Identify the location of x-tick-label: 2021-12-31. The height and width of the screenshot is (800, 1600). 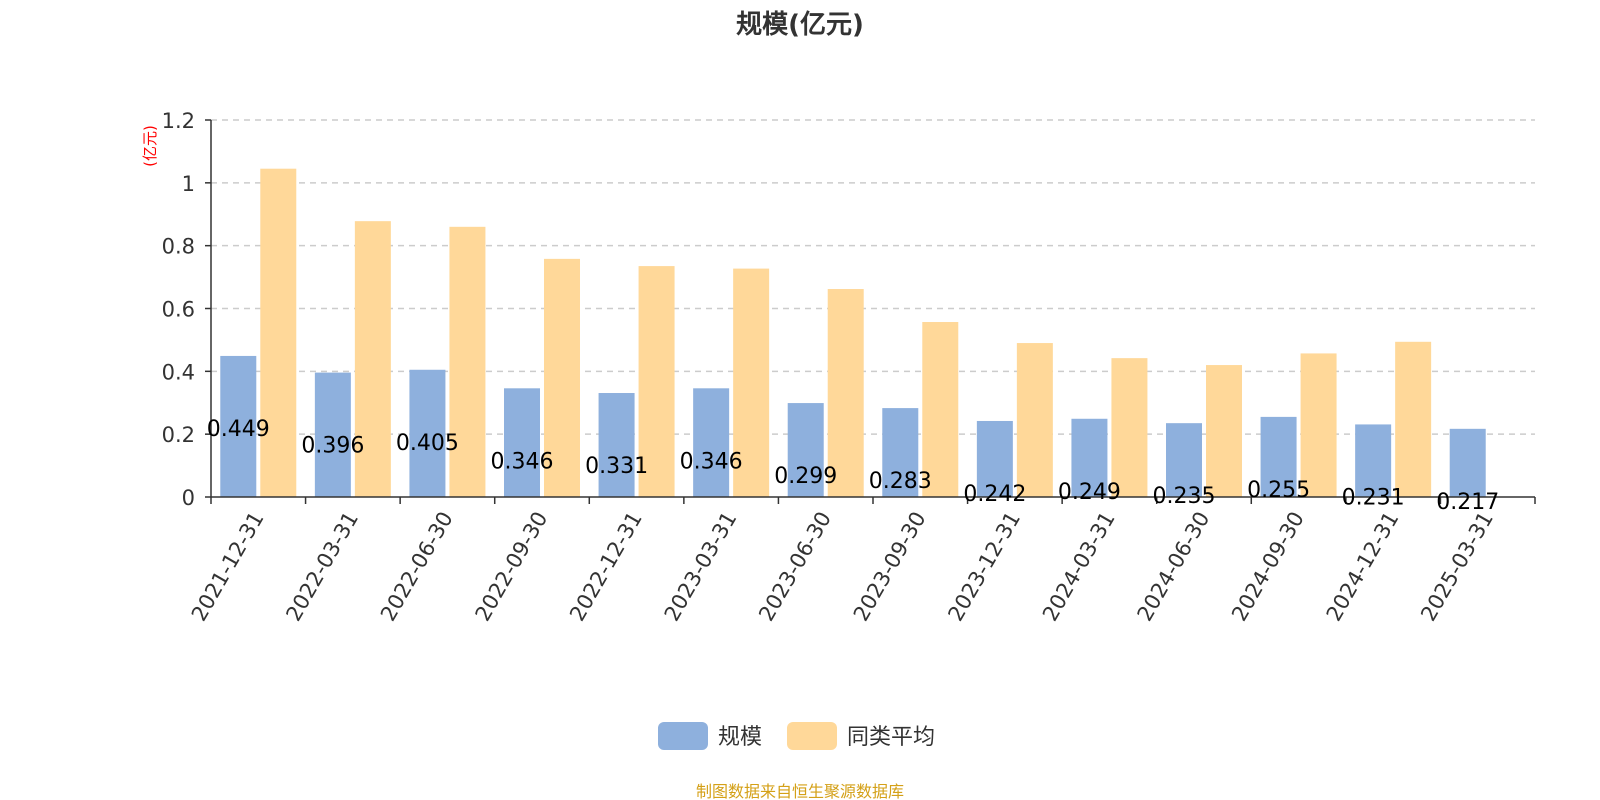
(228, 567).